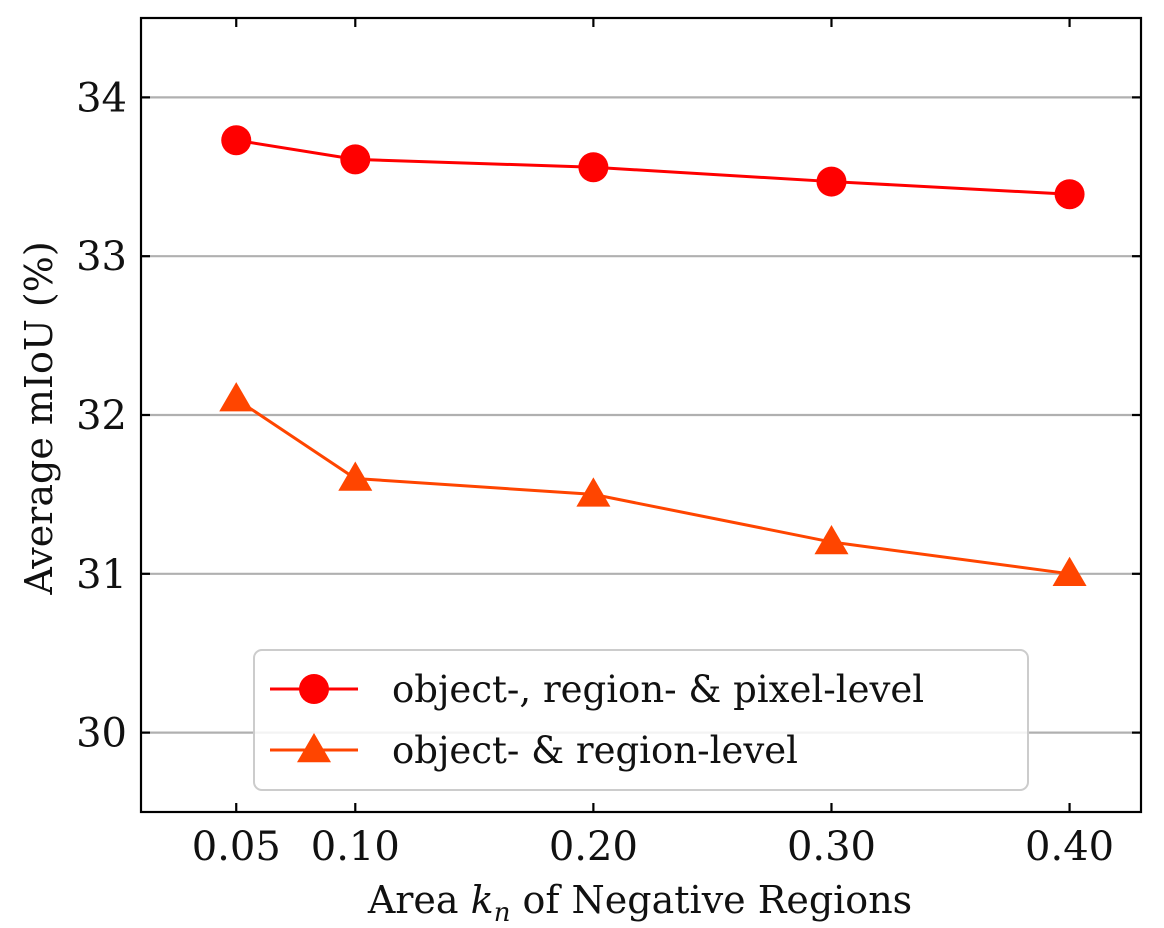 The image size is (1164, 928). Describe the element at coordinates (101, 734) in the screenshot. I see `y-tick-label: 30` at that location.